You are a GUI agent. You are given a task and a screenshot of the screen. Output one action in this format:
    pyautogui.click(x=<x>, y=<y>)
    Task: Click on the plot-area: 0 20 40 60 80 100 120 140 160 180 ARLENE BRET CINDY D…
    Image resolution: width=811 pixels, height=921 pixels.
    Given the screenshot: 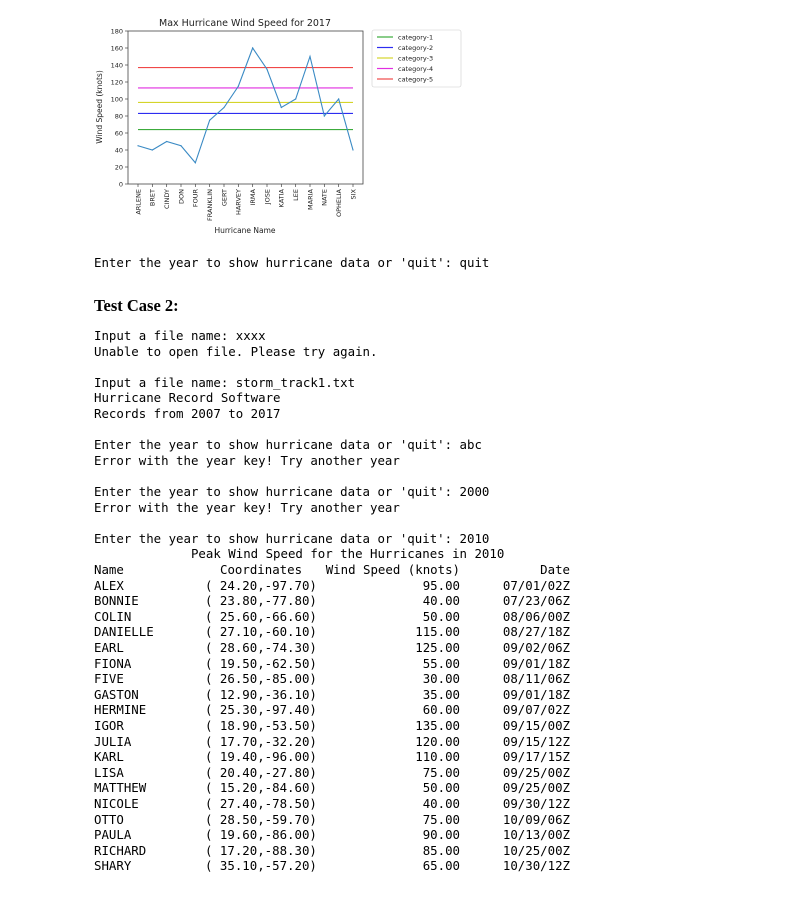 What is the action you would take?
    pyautogui.click(x=237, y=124)
    